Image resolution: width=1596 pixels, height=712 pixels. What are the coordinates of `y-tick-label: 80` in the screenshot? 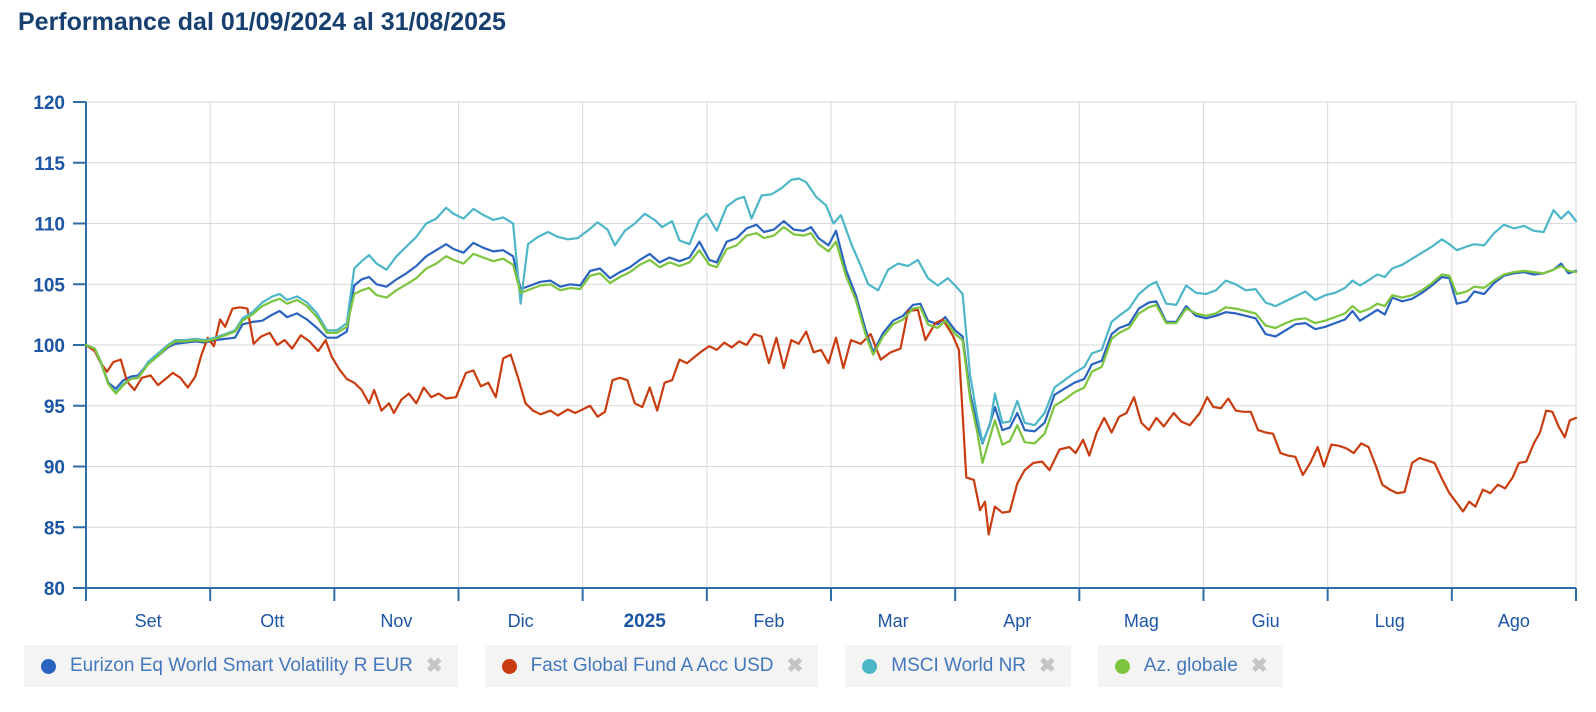 It's located at (54, 589).